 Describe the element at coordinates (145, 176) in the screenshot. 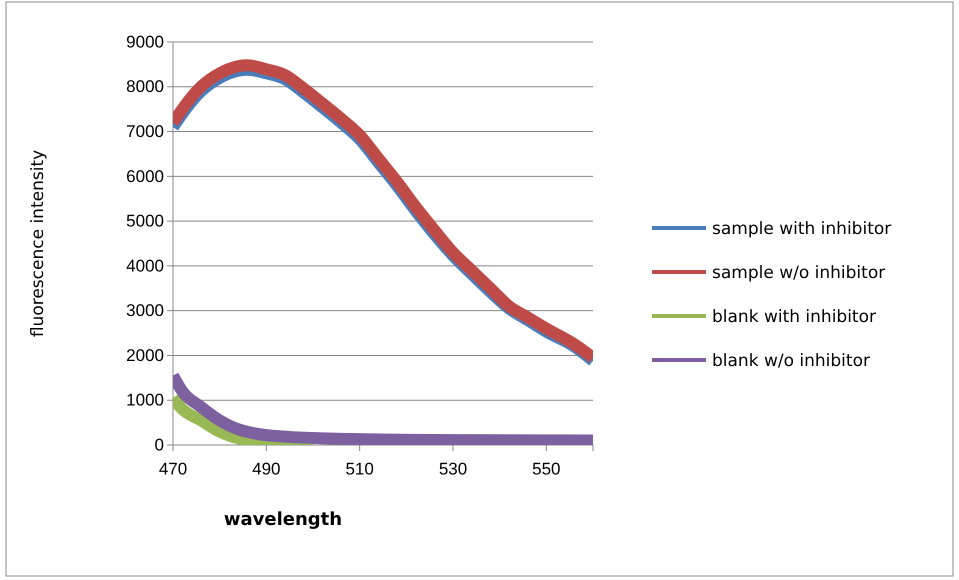

I see `y-tick-label: 6000` at that location.